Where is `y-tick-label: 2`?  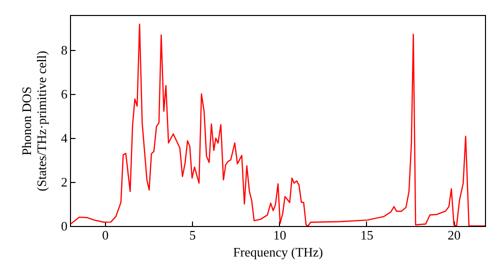
y-tick-label: 2 is located at coordinates (64, 182).